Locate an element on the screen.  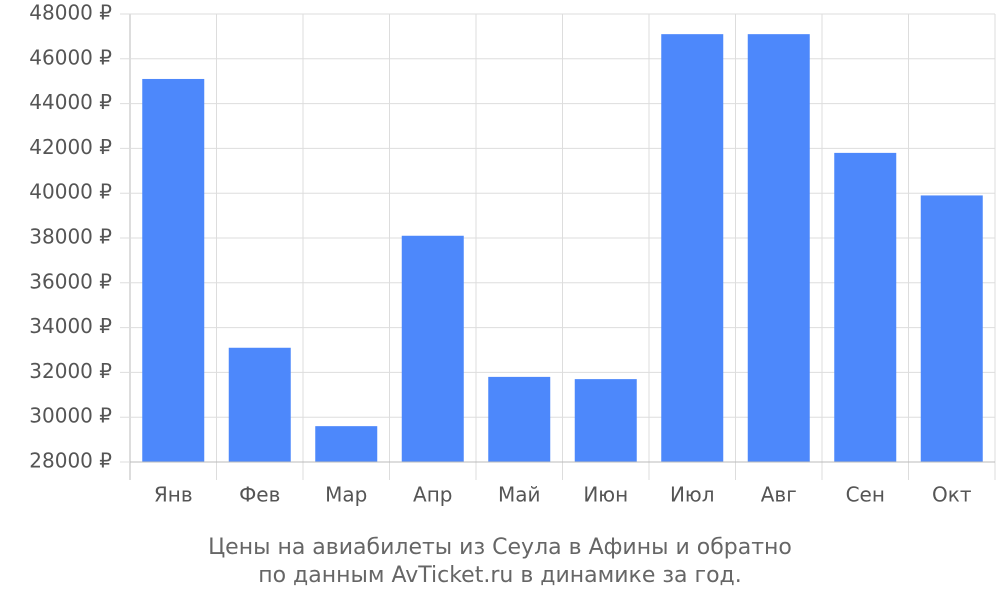
x-tick-label: Окт is located at coordinates (952, 495).